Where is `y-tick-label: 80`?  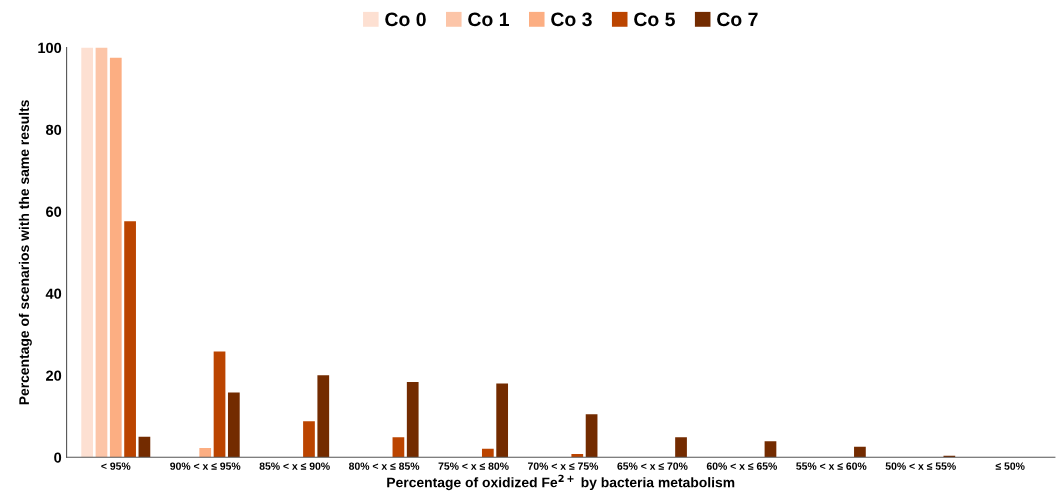
y-tick-label: 80 is located at coordinates (53, 129).